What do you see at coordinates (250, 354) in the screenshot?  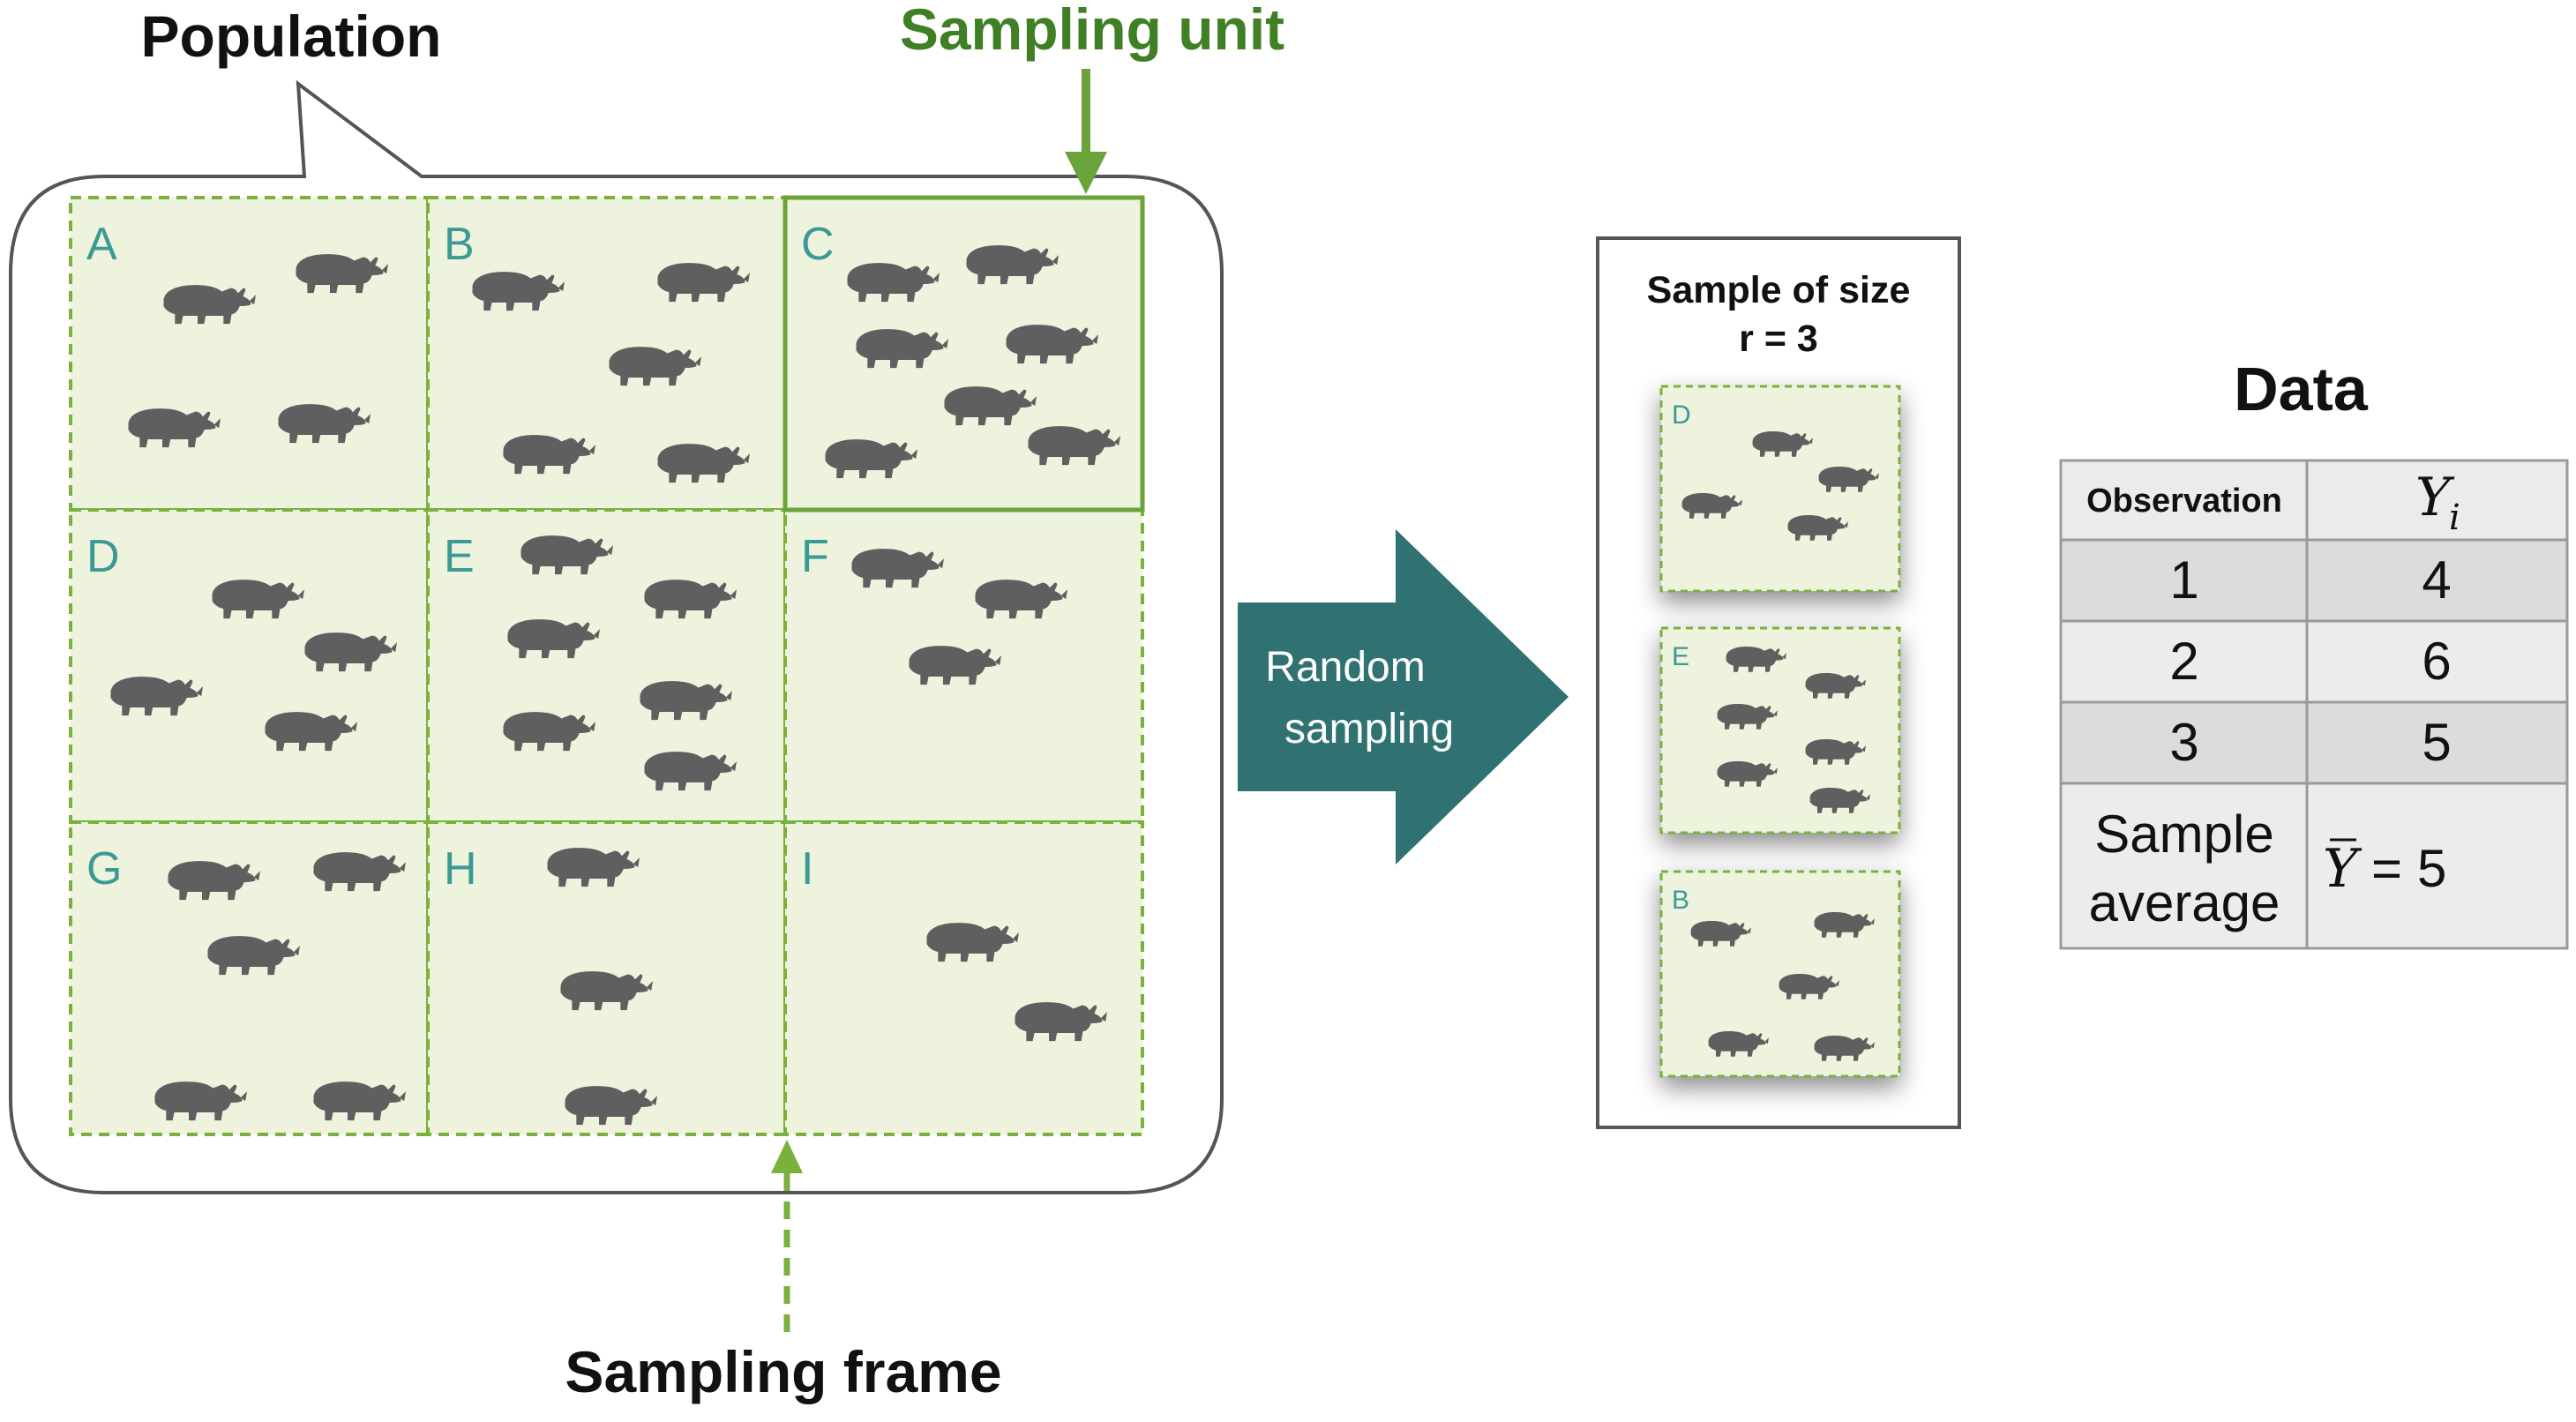 I see `grid-cell-a: A` at bounding box center [250, 354].